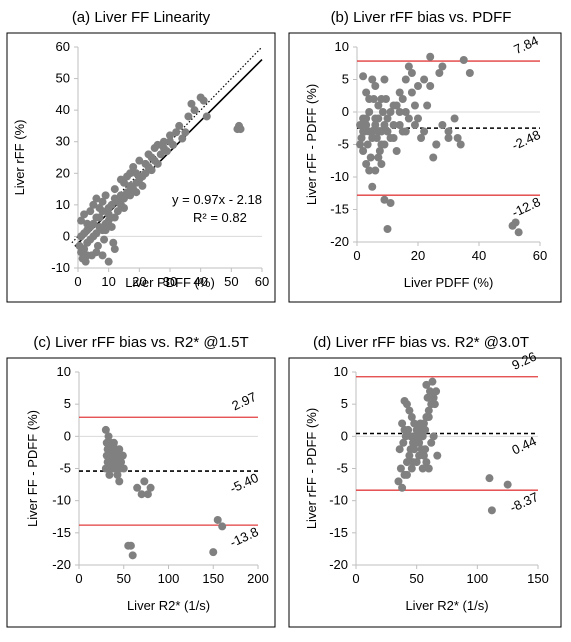  Describe the element at coordinates (538, 578) in the screenshot. I see `x-tick-label: 150` at that location.